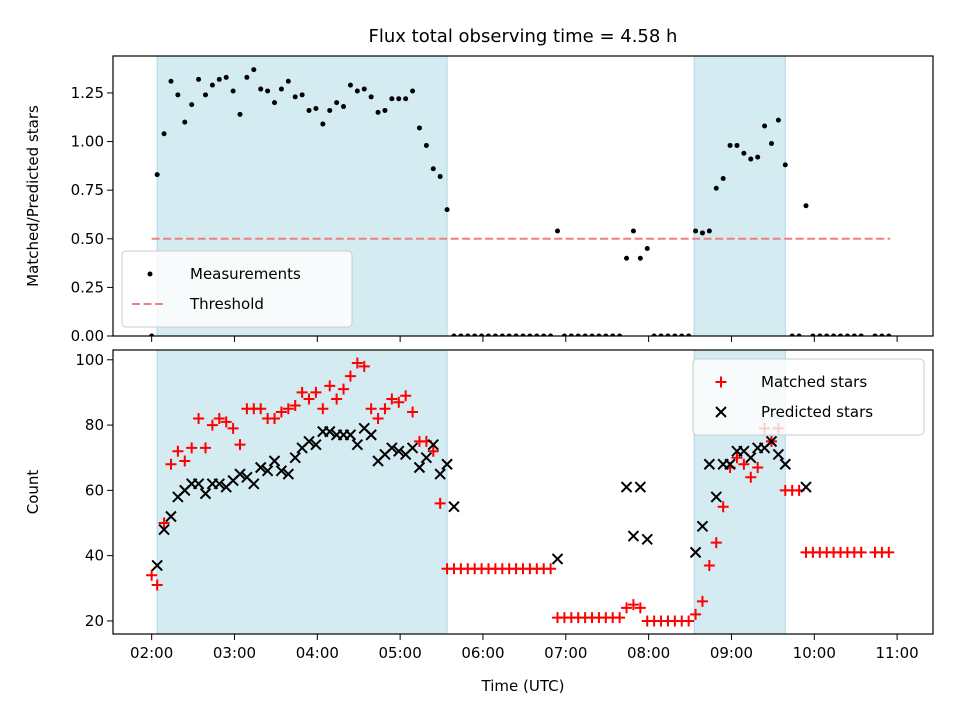 This screenshot has width=960, height=720. I want to click on legend-swatch, so click(150, 274).